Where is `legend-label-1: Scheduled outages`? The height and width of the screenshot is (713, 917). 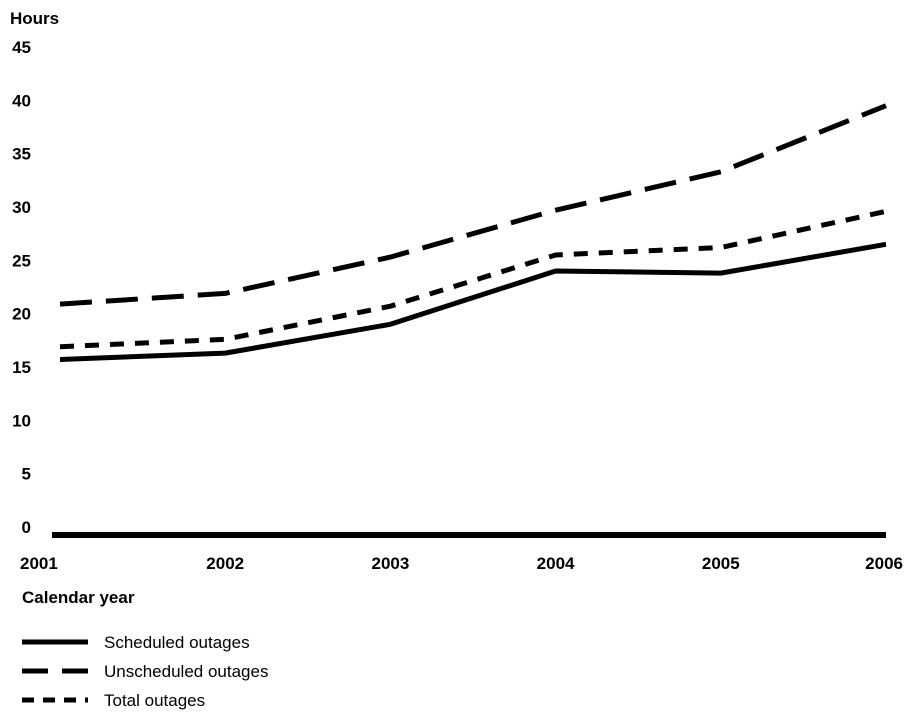
legend-label-1: Scheduled outages is located at coordinates (177, 642).